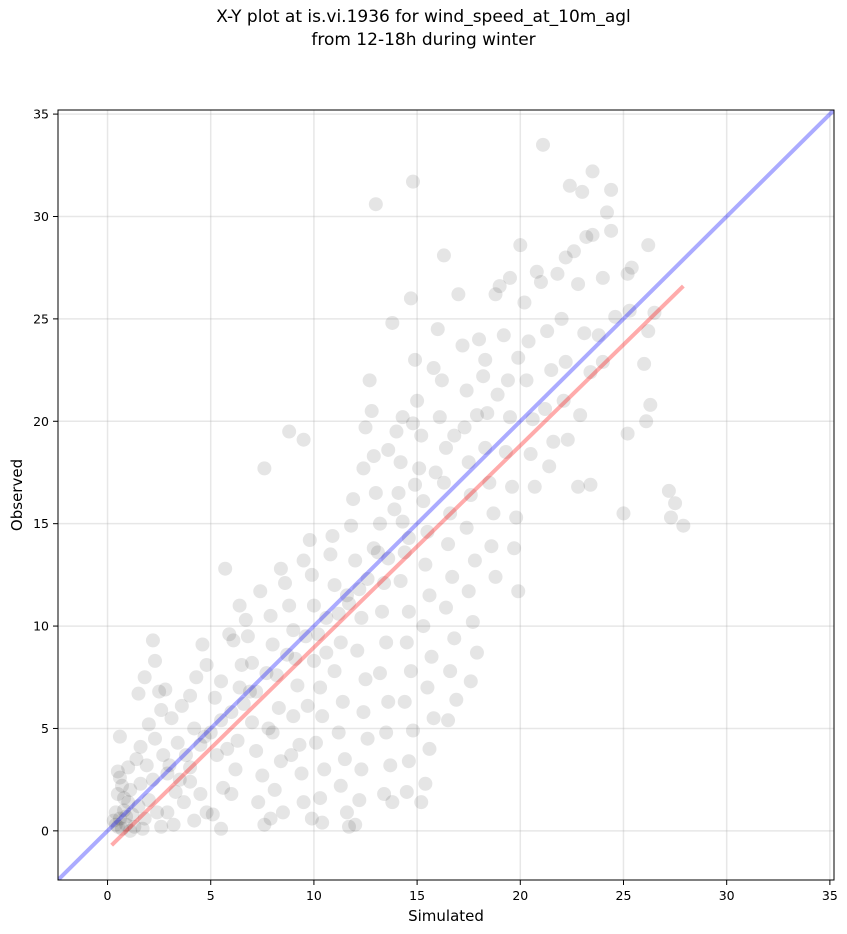  I want to click on y-tick-label: 0, so click(45, 830).